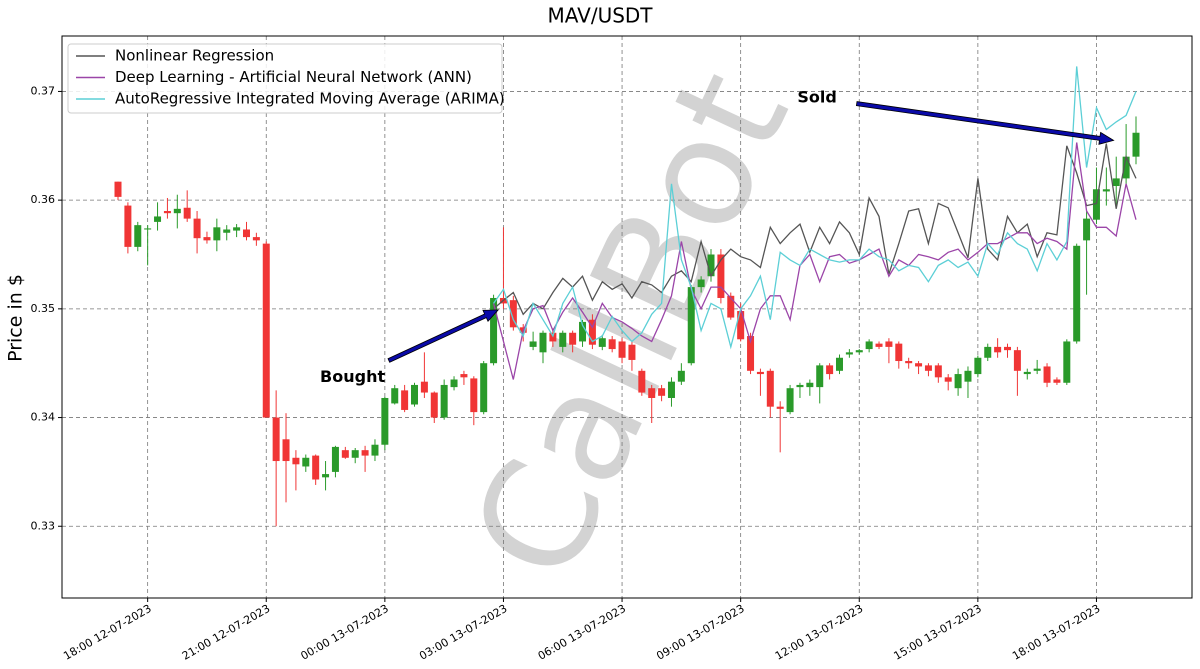  What do you see at coordinates (600, 16) in the screenshot?
I see `chart-title: MAV/USDT` at bounding box center [600, 16].